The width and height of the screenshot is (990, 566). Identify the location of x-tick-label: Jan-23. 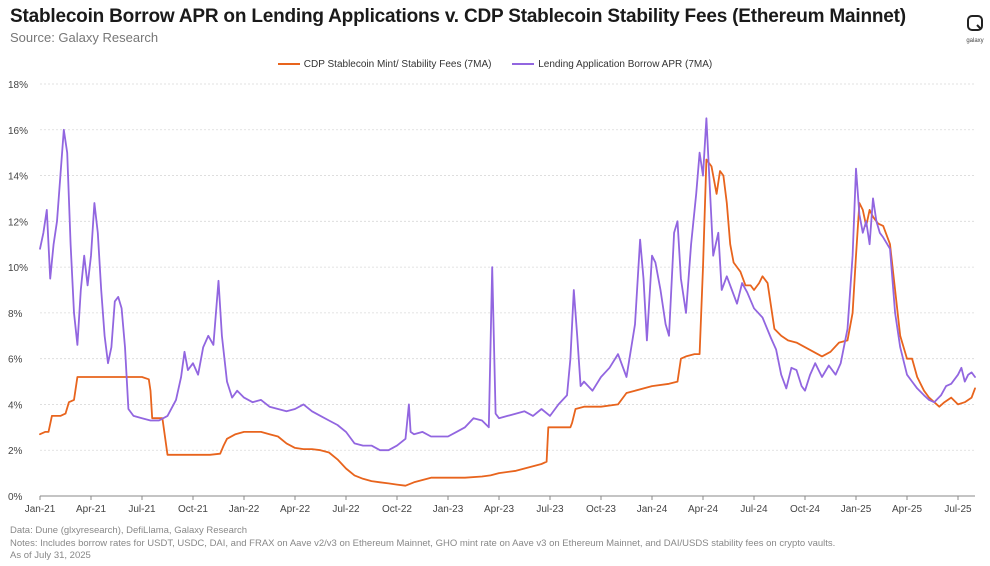
(448, 509).